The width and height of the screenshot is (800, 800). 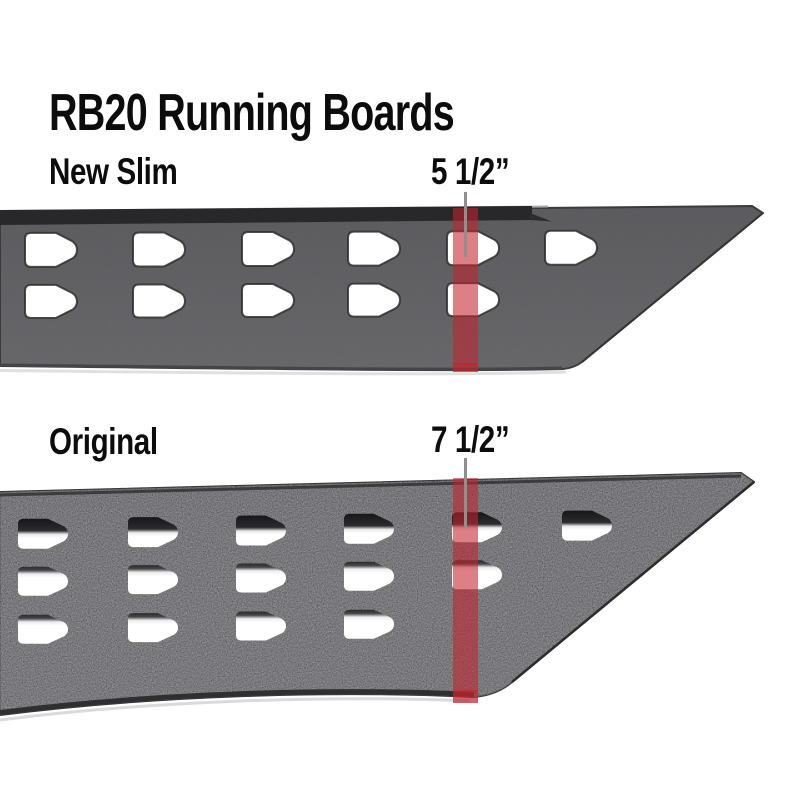 I want to click on page-title: RB20 Running Boards, so click(x=252, y=112).